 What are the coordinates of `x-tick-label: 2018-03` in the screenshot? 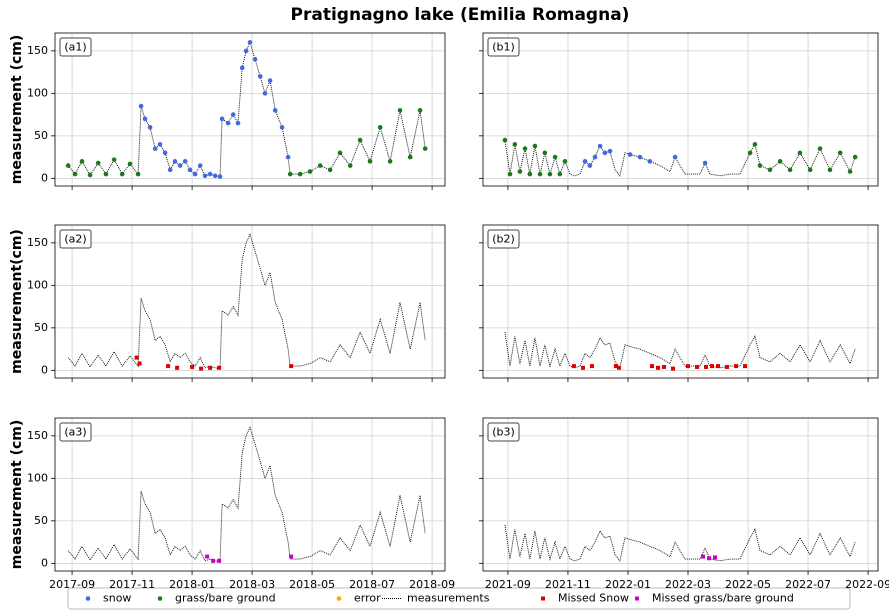 It's located at (252, 584).